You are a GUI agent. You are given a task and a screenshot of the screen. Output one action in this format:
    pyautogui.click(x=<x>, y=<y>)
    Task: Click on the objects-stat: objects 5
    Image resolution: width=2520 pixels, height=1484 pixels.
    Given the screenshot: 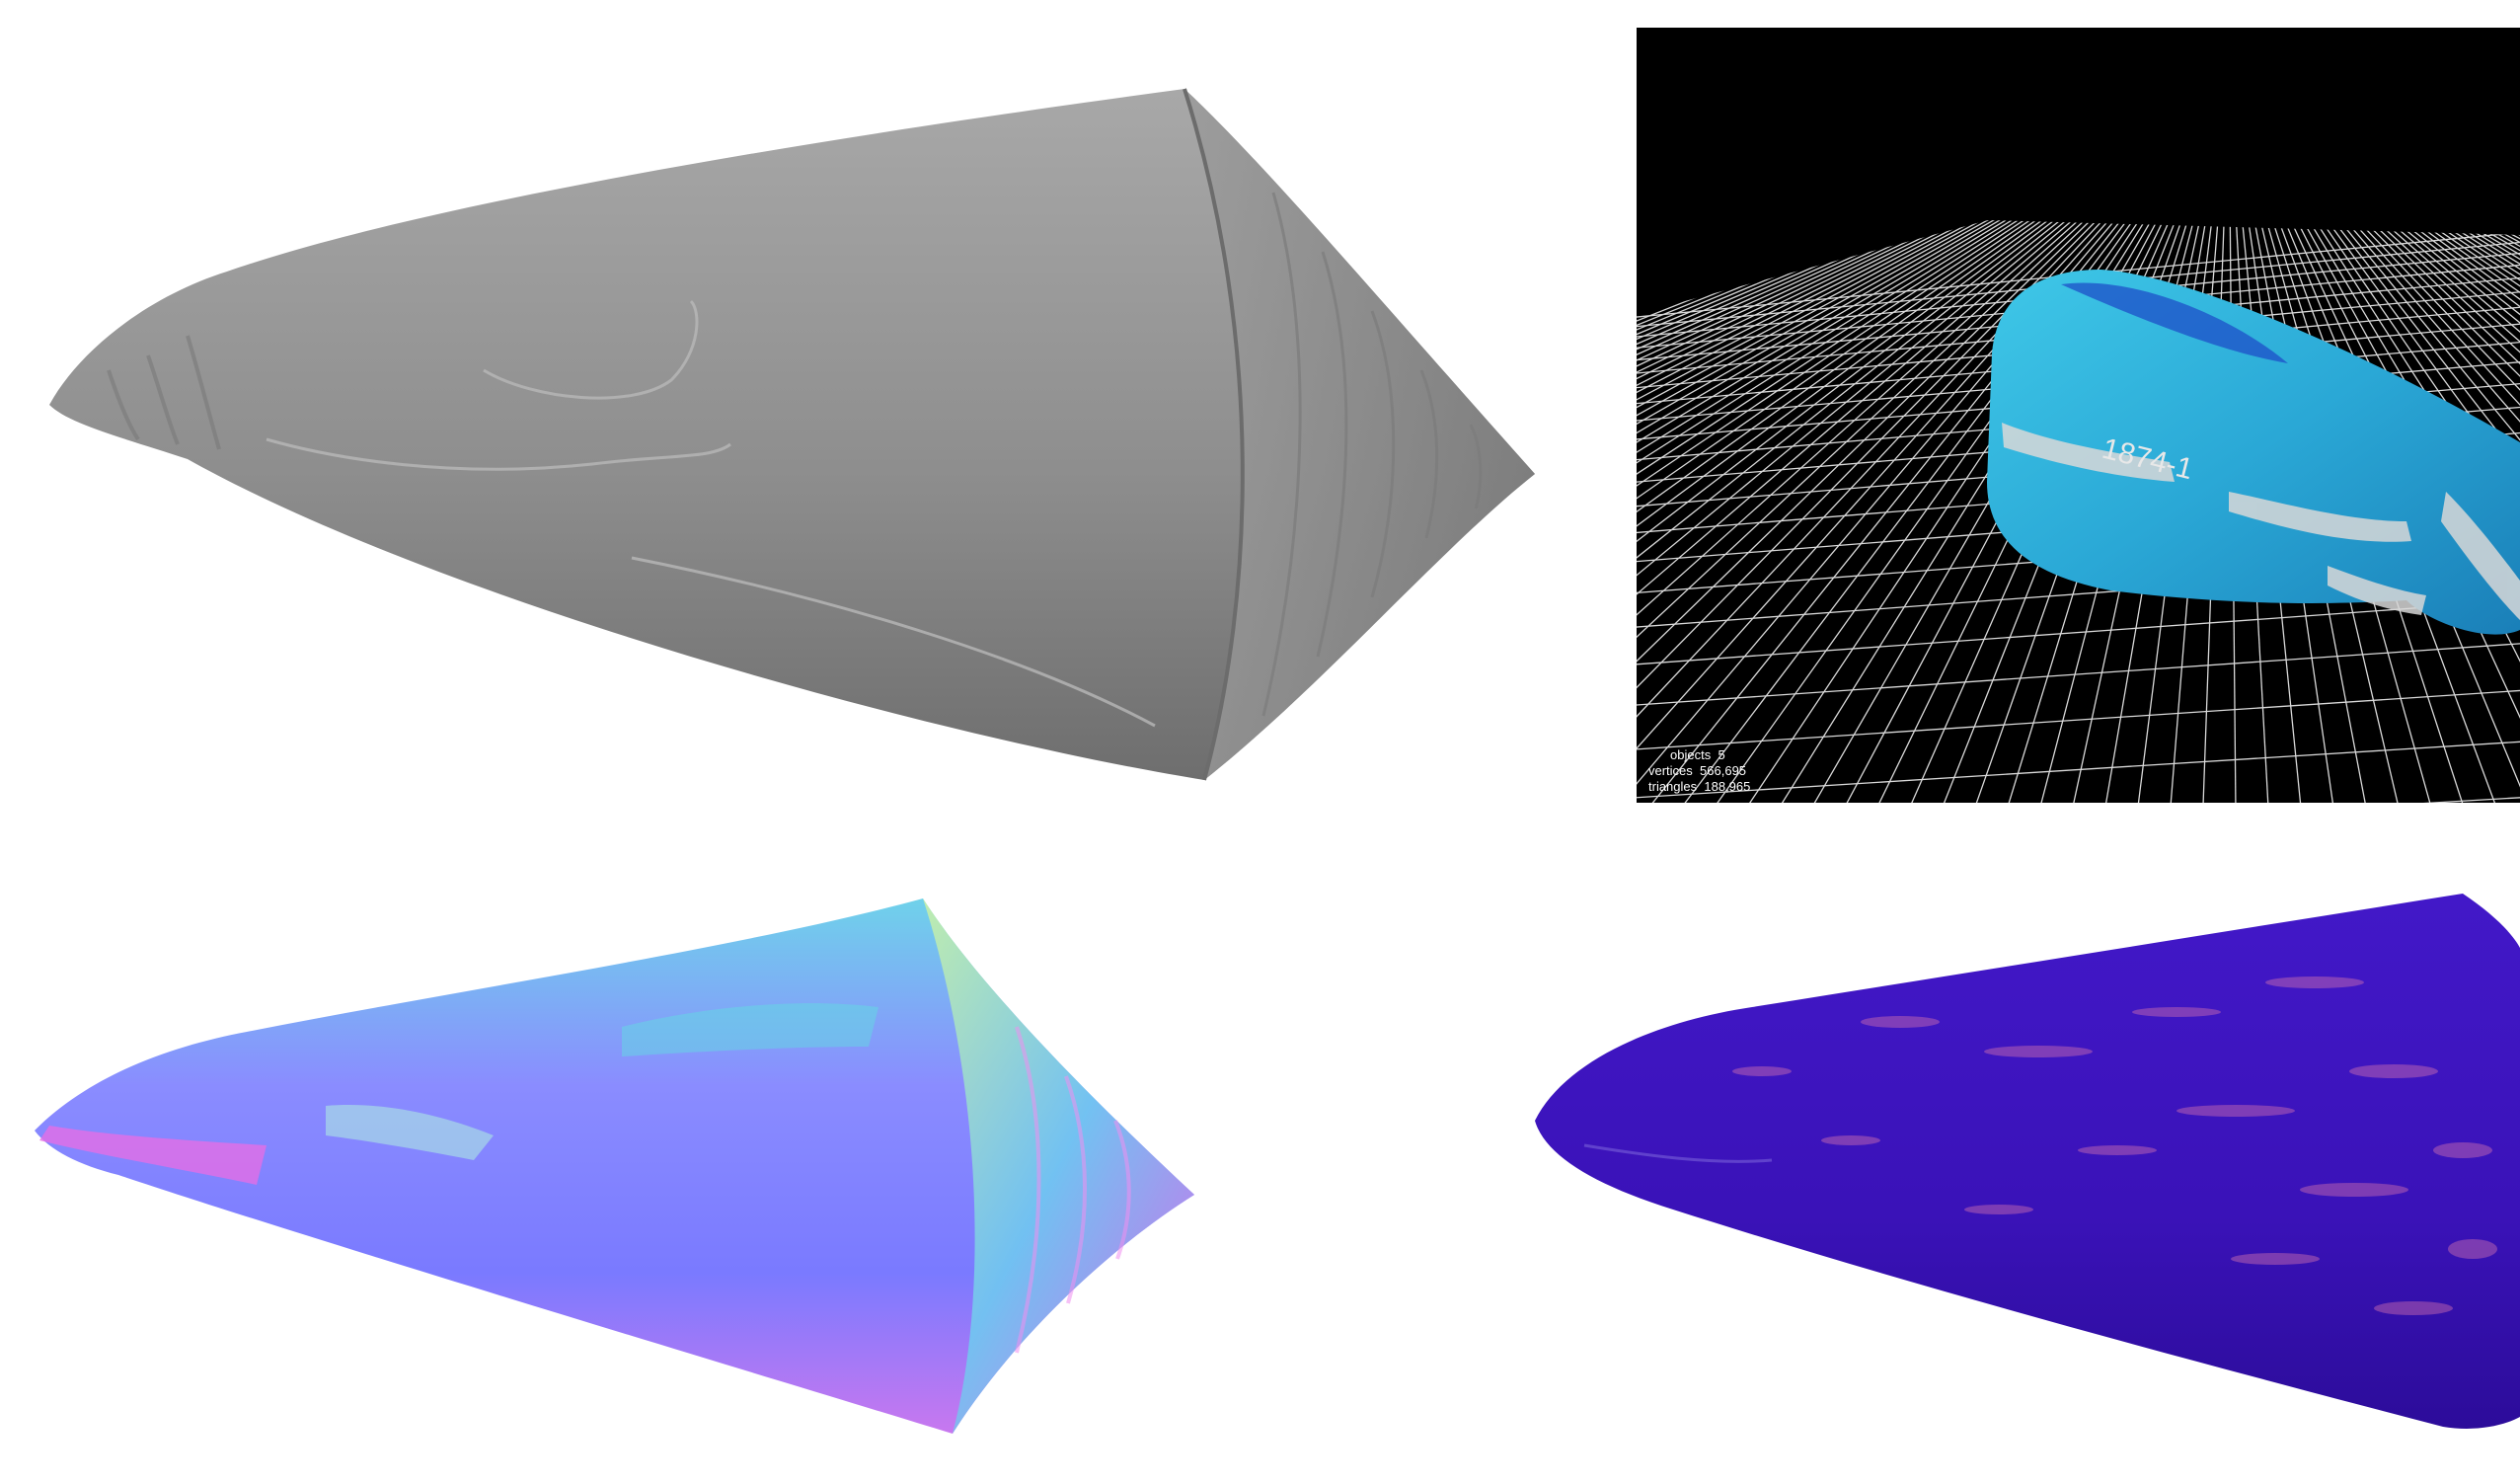 What is the action you would take?
    pyautogui.click(x=1699, y=755)
    